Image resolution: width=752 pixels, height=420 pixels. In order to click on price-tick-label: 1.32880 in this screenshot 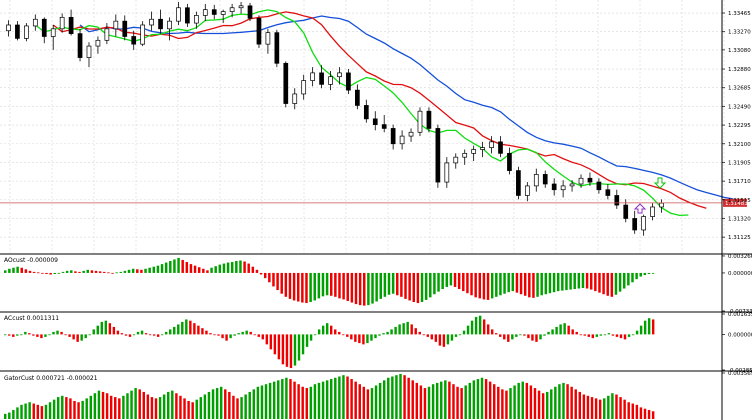, I will do `click(739, 70)`.